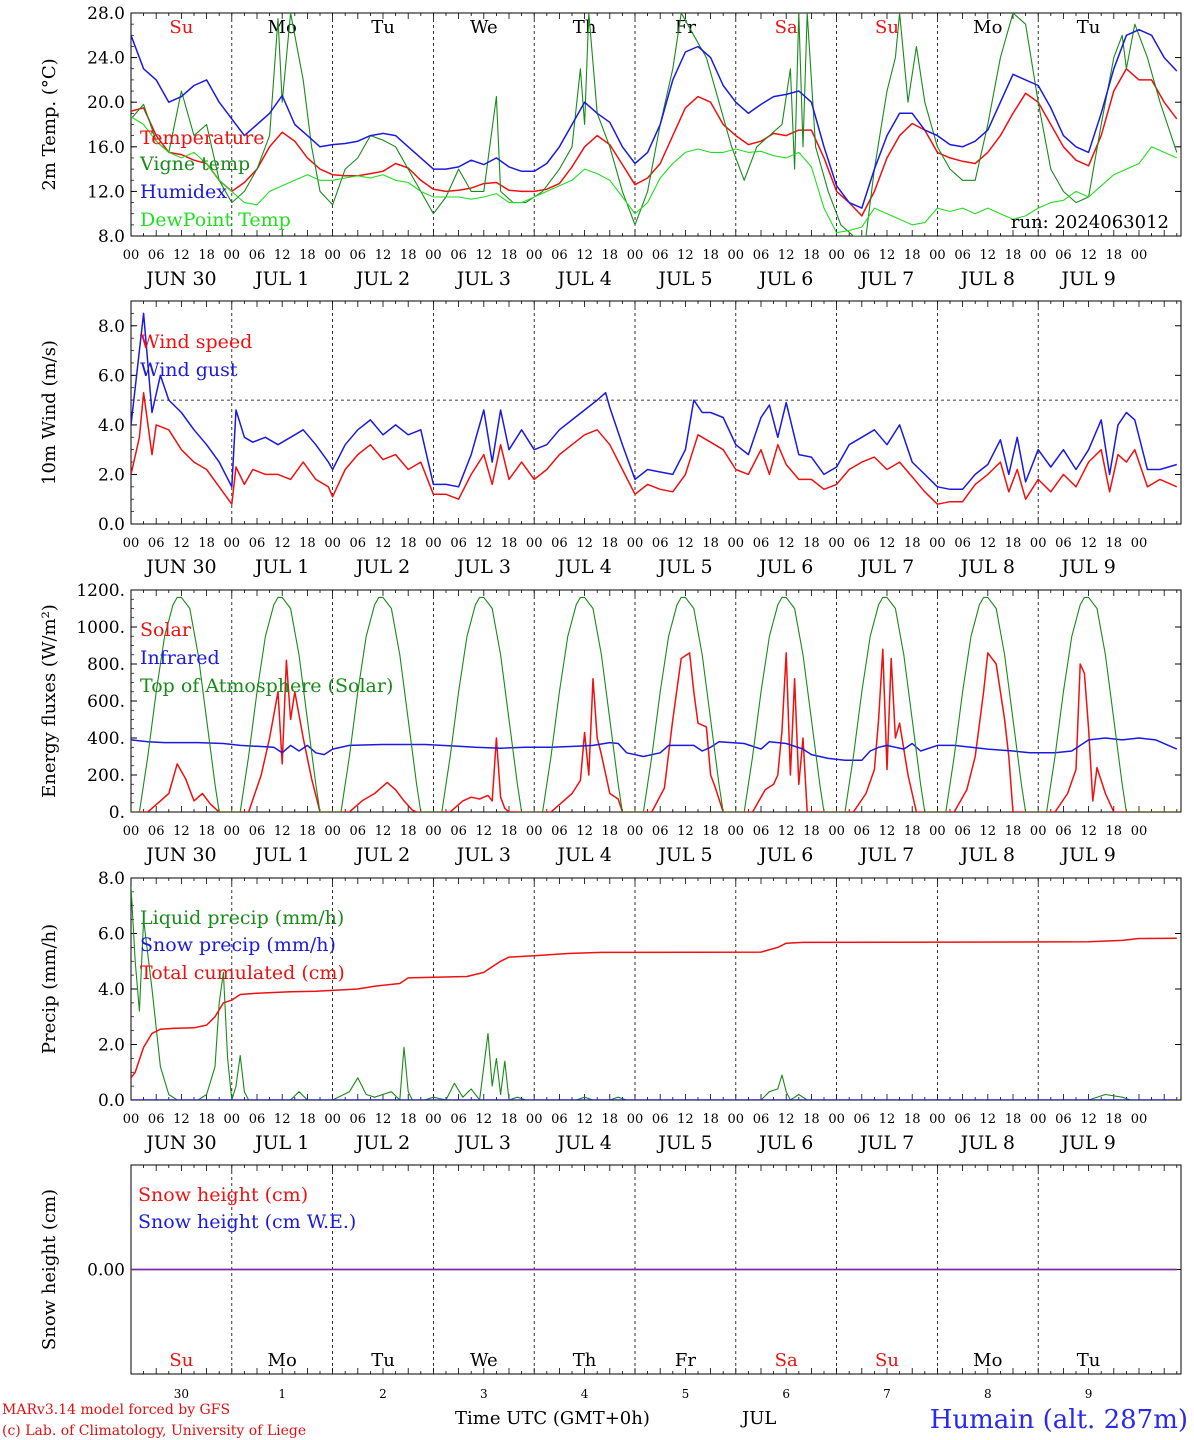  I want to click on y-tick-label: 400., so click(106, 739).